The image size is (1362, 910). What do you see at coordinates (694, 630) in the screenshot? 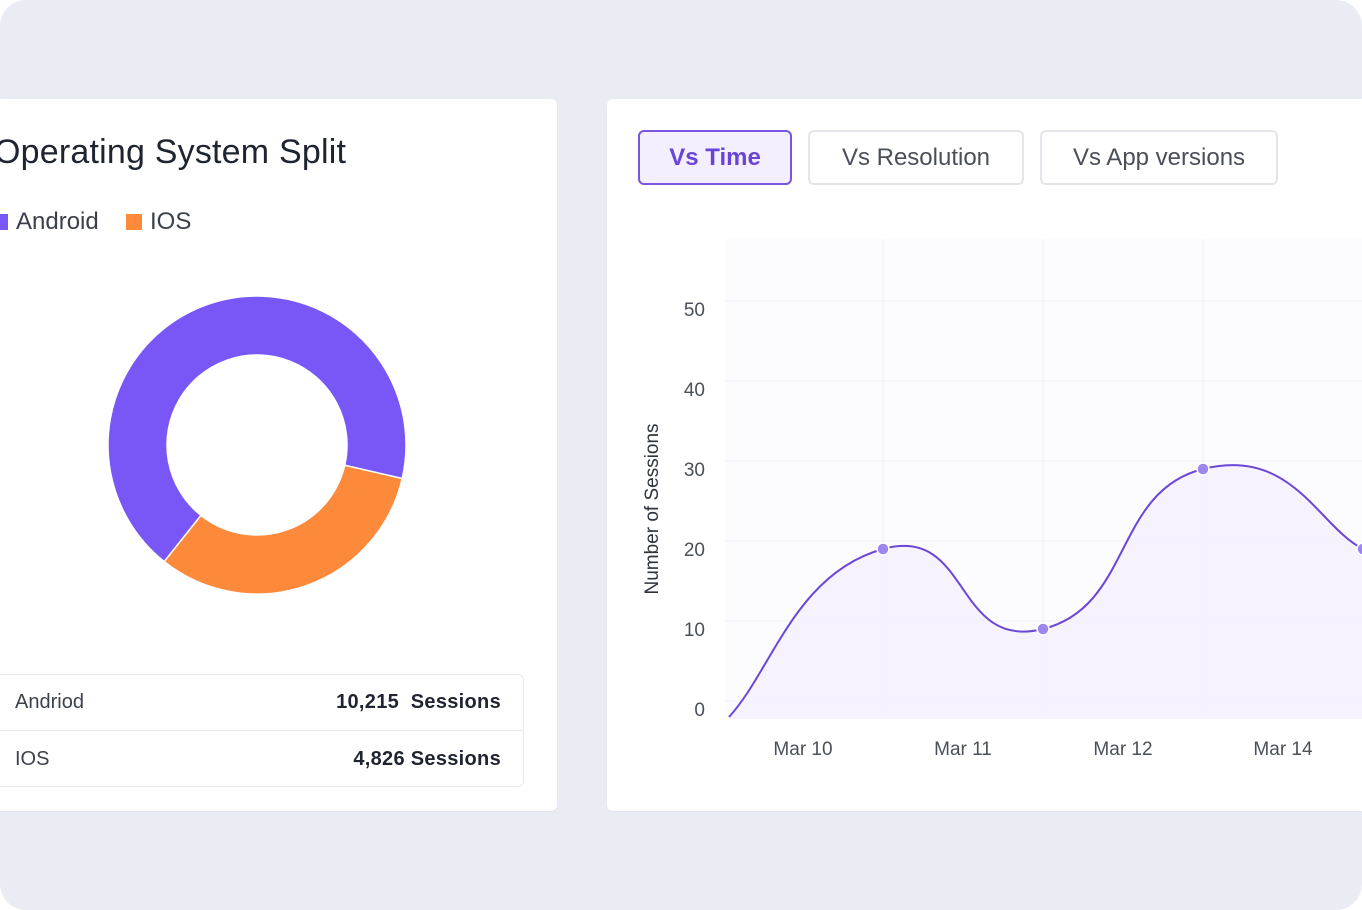
I see `y-tick-label: 10` at bounding box center [694, 630].